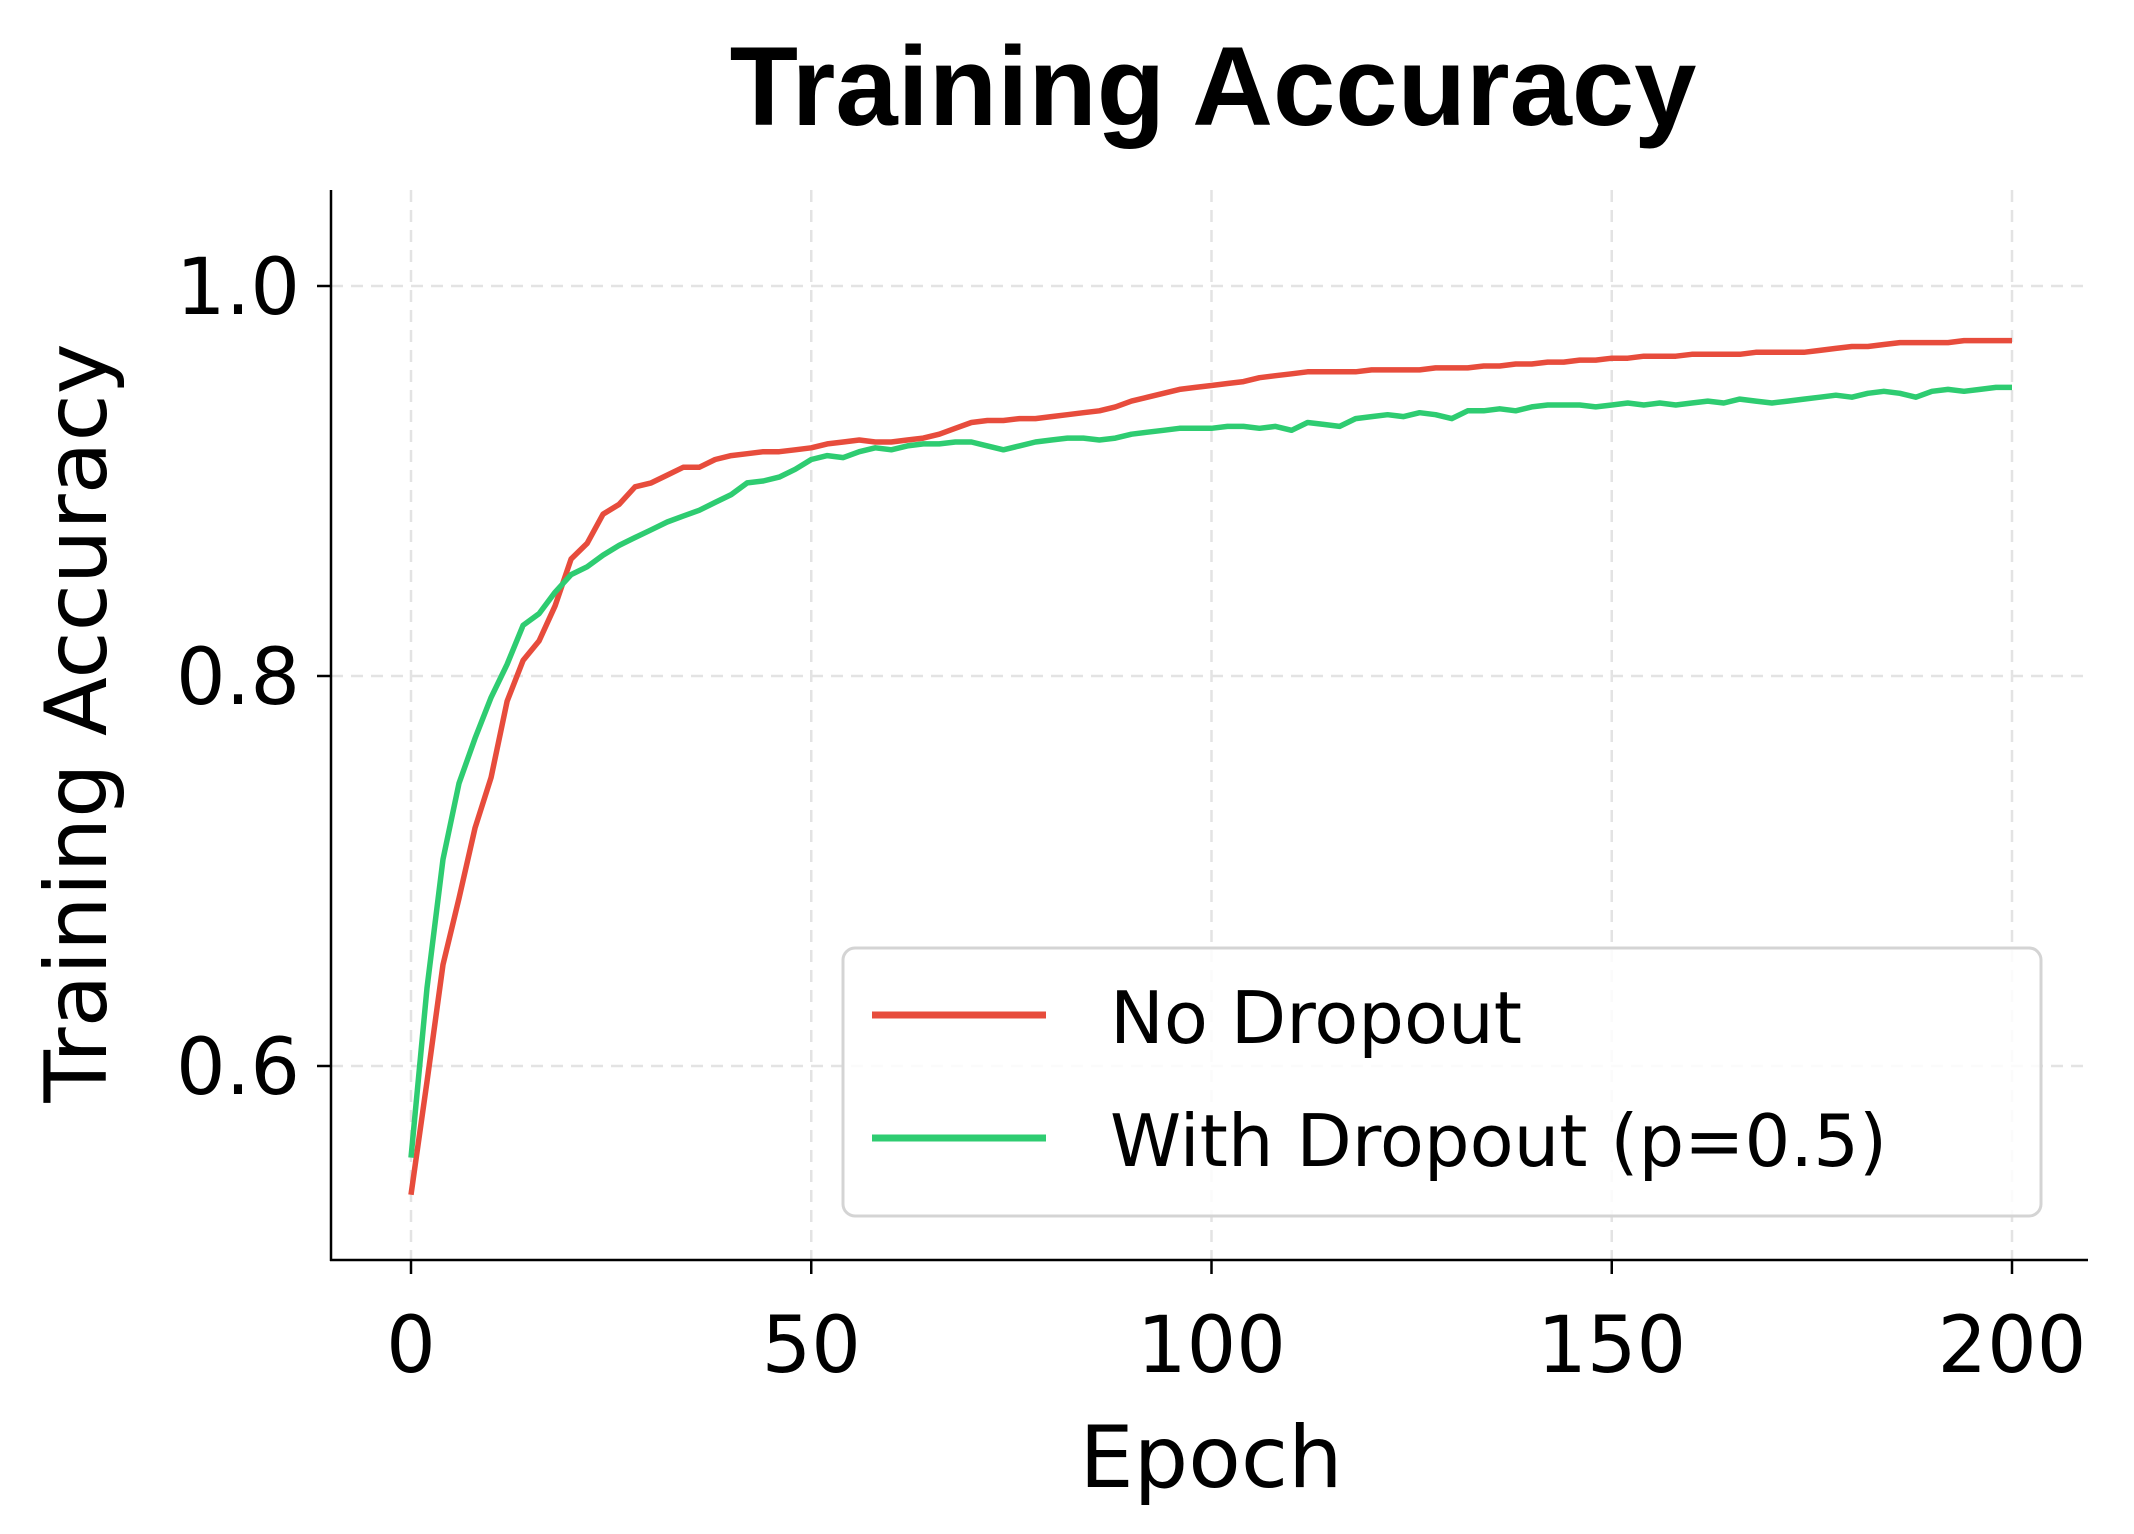 This screenshot has width=2134, height=1534. I want to click on y-tick-label: 0.6, so click(238, 1068).